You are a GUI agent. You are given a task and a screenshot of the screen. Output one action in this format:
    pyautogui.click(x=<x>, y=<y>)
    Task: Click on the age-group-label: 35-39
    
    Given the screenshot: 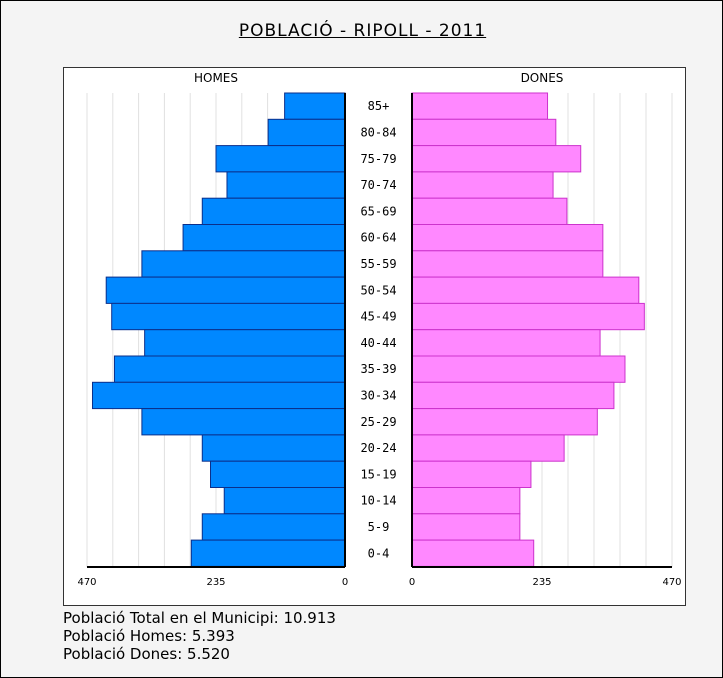 What is the action you would take?
    pyautogui.click(x=378, y=369)
    